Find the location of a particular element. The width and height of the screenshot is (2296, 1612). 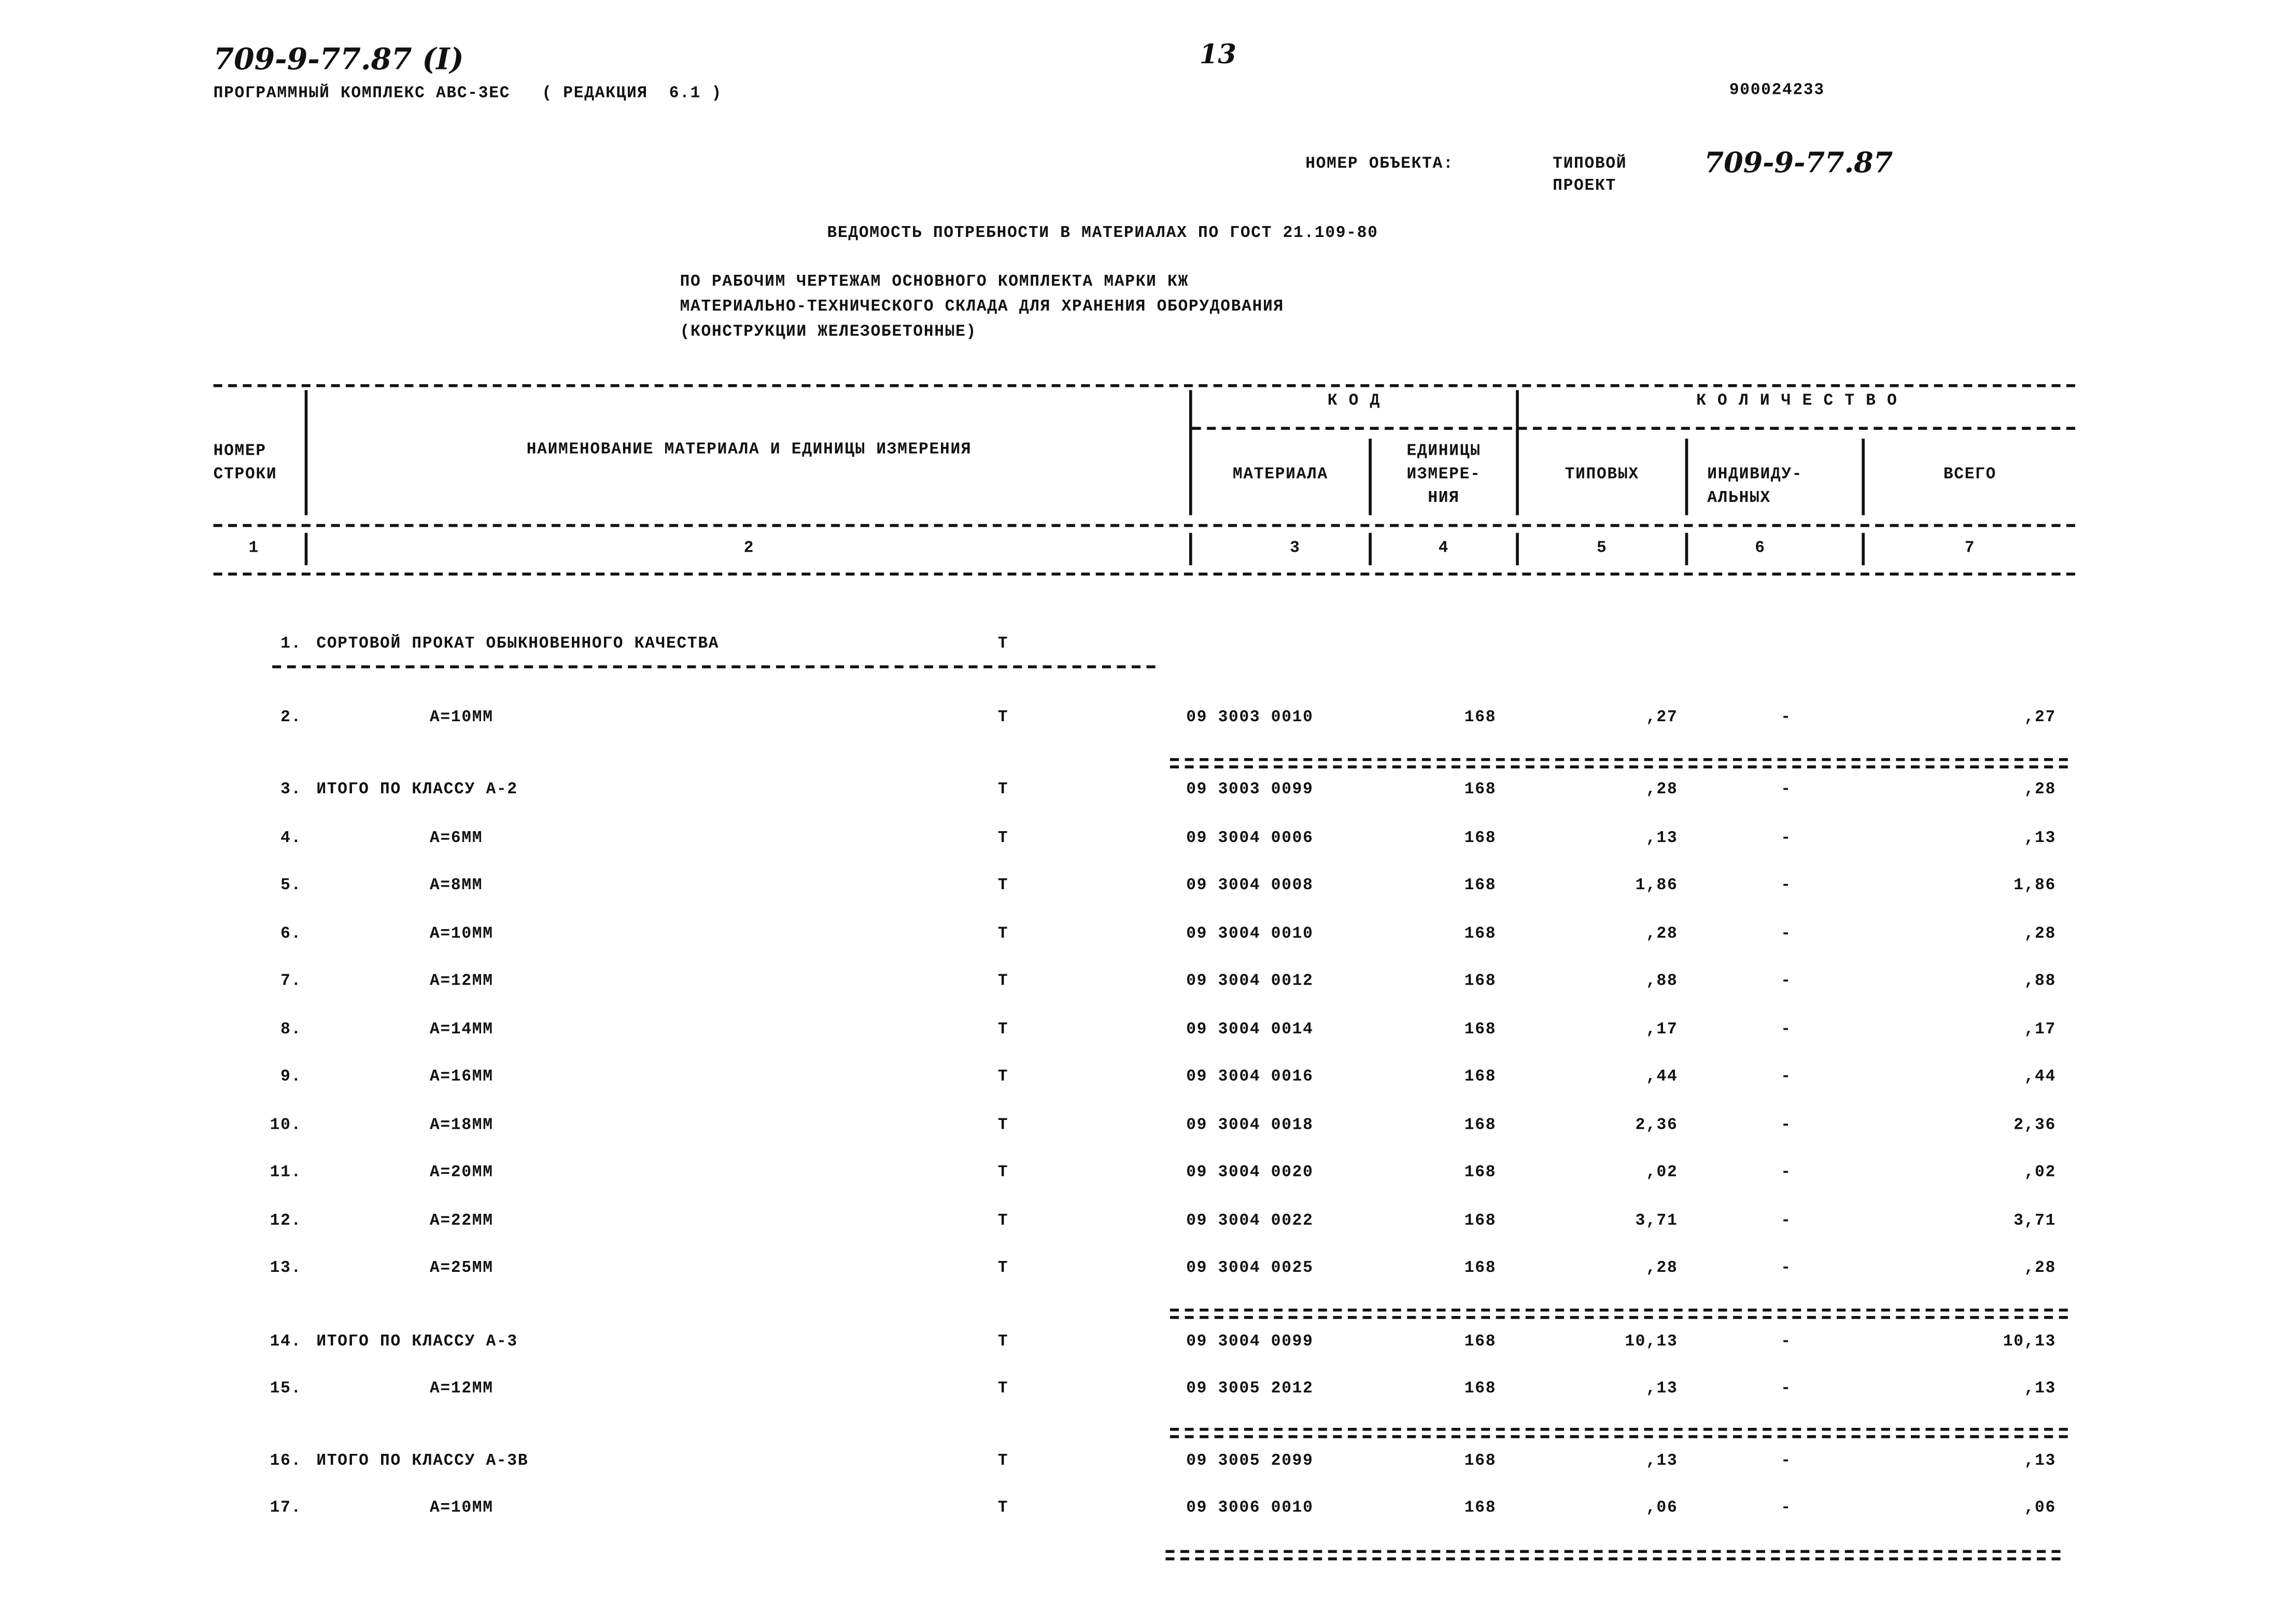

doc-code-handwritten: 709-9-77.87 (I) is located at coordinates (339, 59).